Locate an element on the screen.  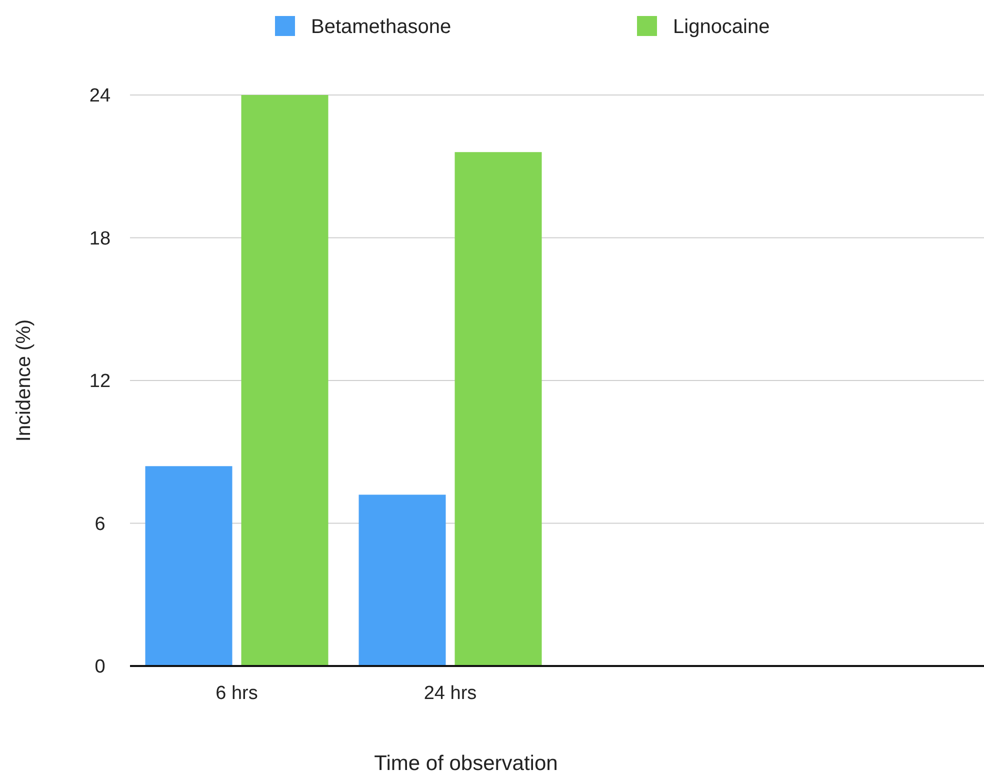
legend-label: Lignocaine is located at coordinates (721, 27).